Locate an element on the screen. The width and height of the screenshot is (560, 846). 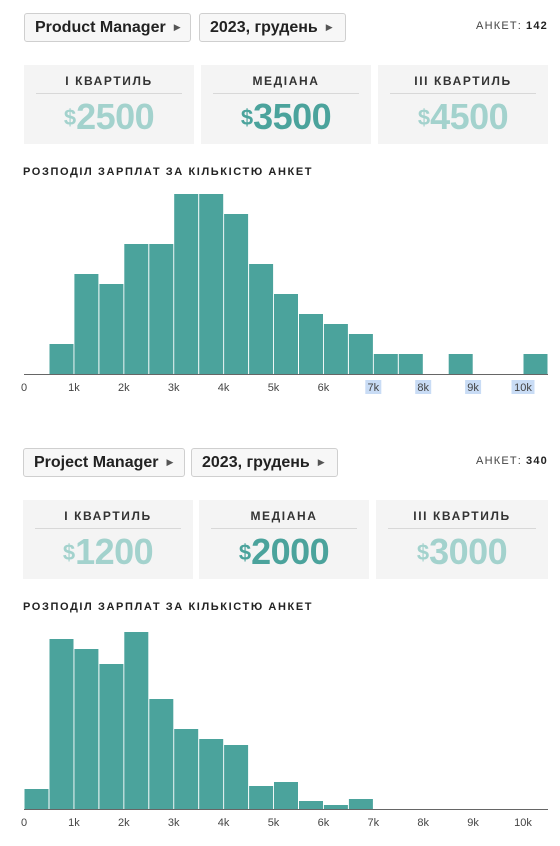
stat-median: МЕДІАНА $3500 is located at coordinates (286, 104).